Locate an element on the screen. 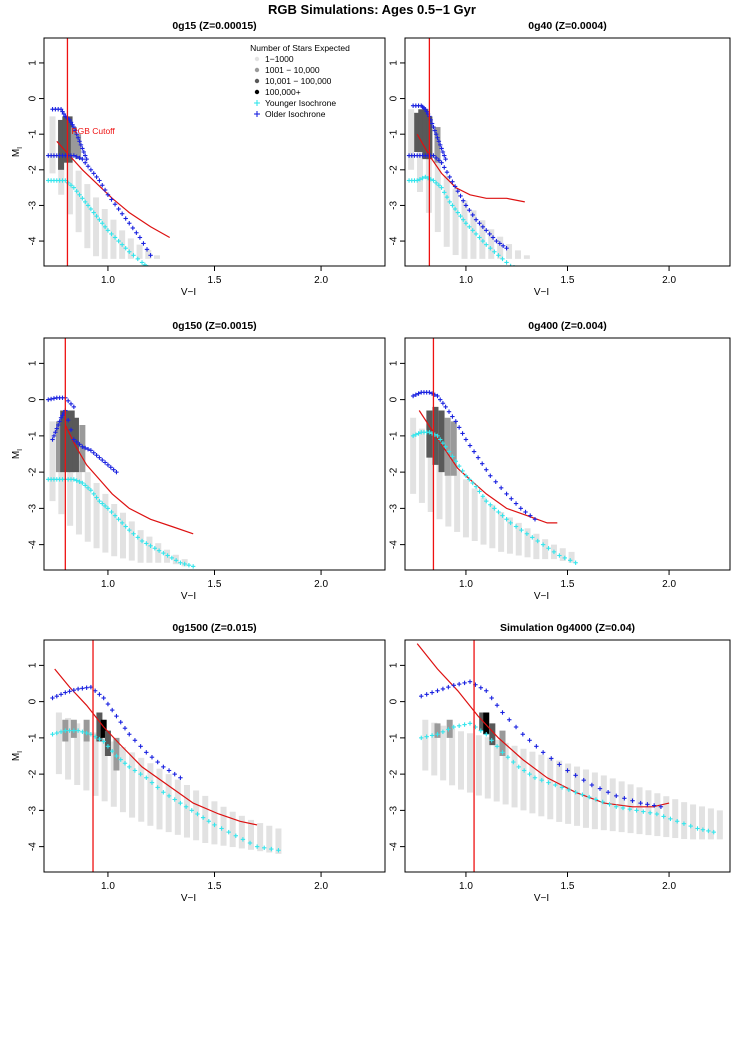  legend-title: Number of Stars Expected is located at coordinates (300, 48).